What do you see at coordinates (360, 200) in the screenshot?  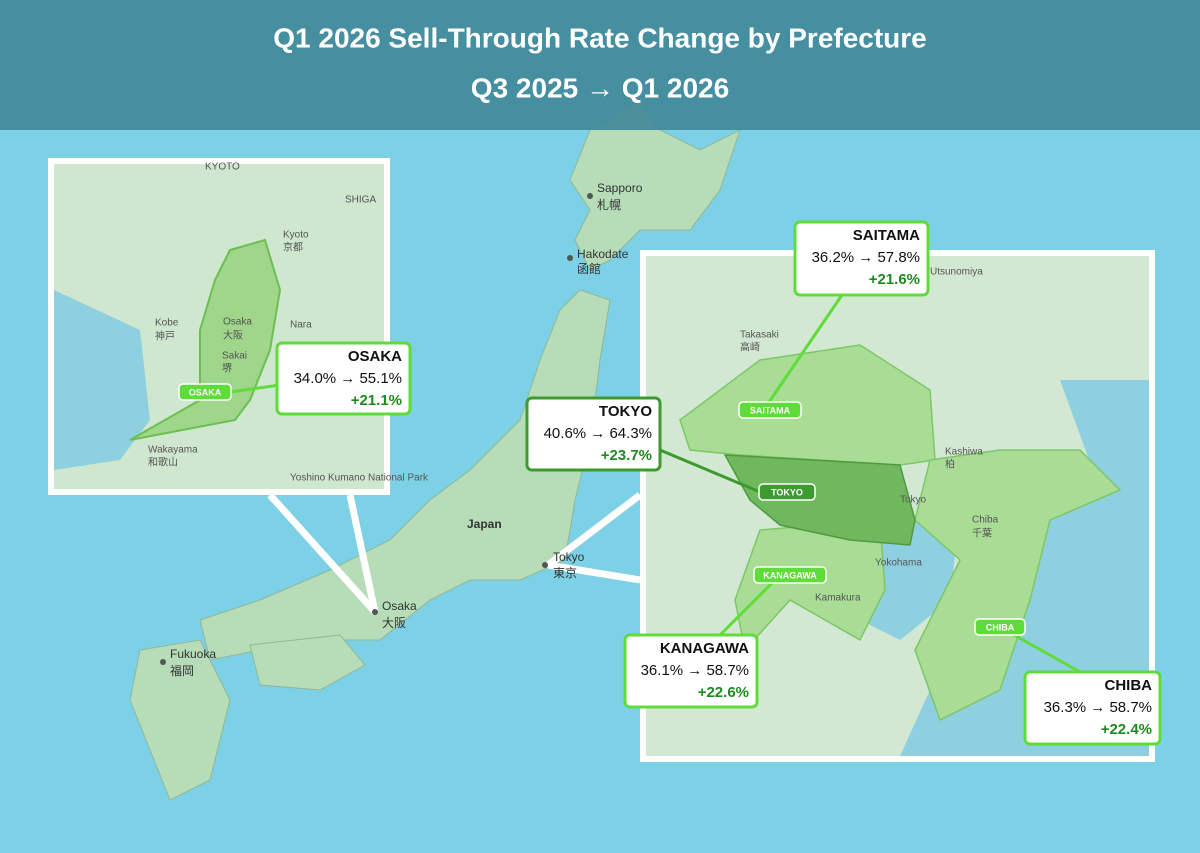 I see `region-label: SHIGA` at bounding box center [360, 200].